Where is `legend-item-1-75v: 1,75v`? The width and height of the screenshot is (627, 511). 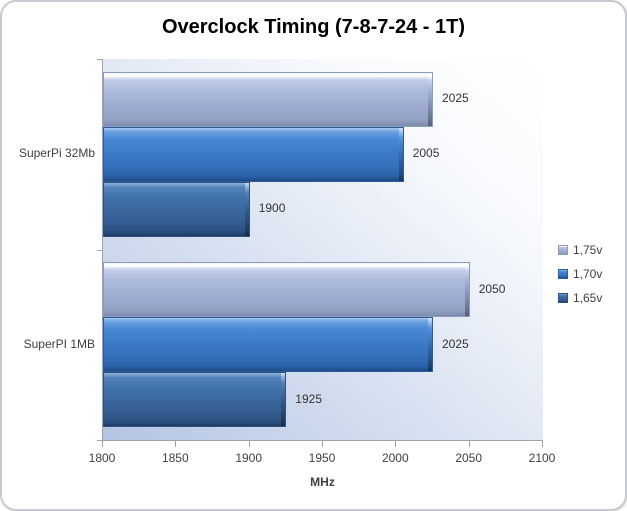 legend-item-1-75v: 1,75v is located at coordinates (580, 250).